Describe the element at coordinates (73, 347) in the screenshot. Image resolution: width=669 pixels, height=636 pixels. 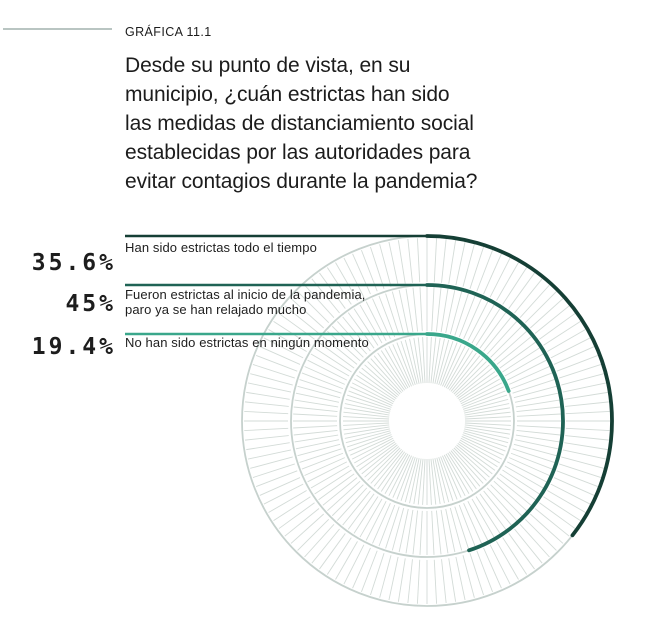
I see `value-label: 19.4%` at that location.